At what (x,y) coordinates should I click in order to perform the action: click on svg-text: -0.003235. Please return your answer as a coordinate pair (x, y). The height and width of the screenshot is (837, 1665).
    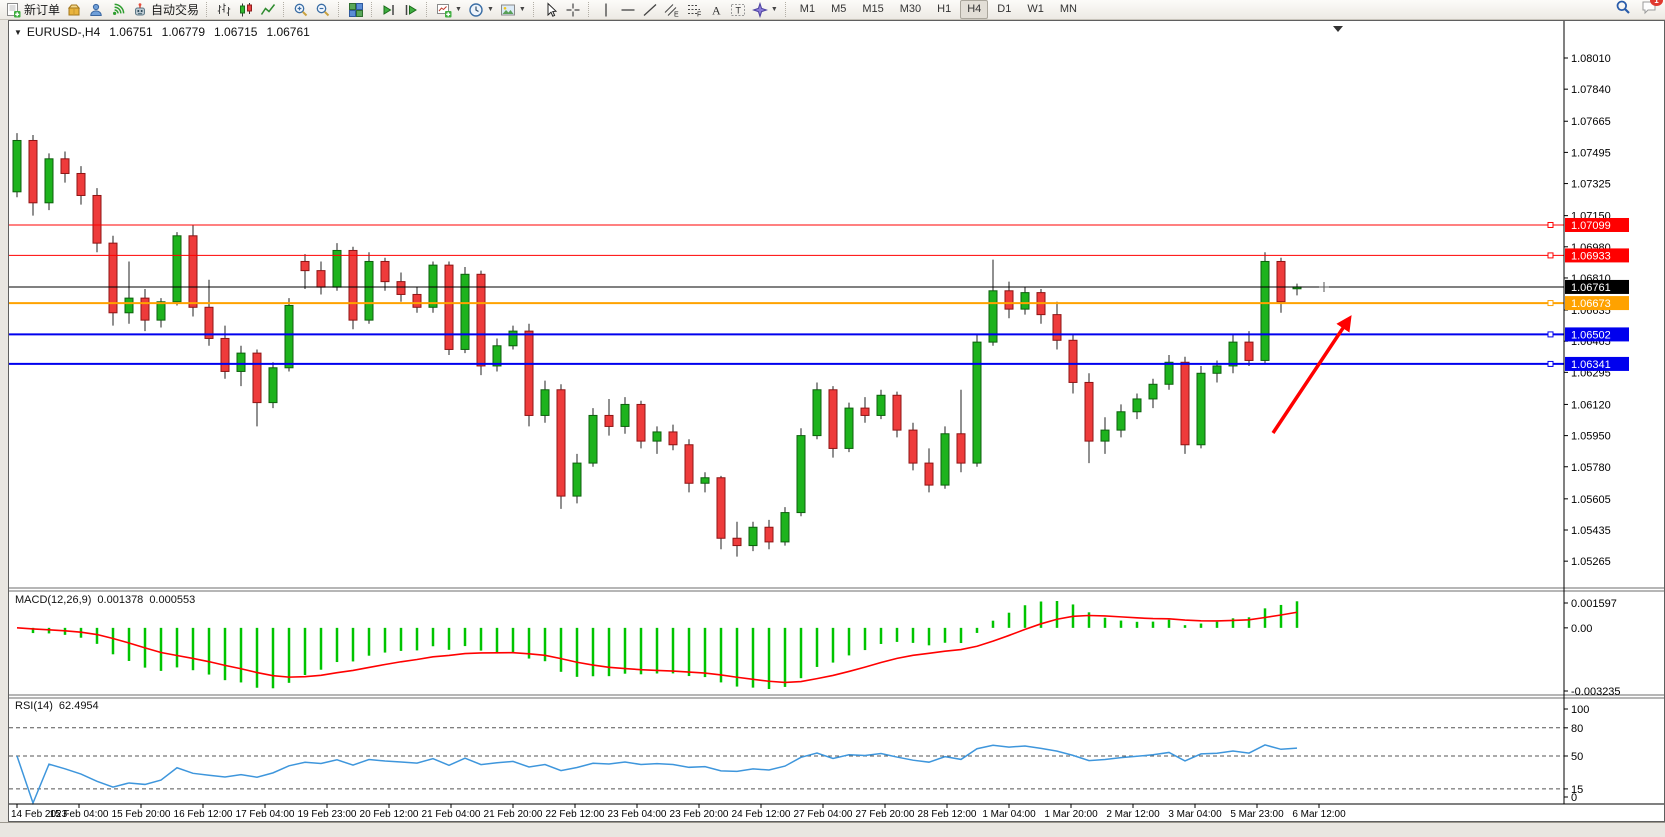
    Looking at the image, I should click on (1596, 692).